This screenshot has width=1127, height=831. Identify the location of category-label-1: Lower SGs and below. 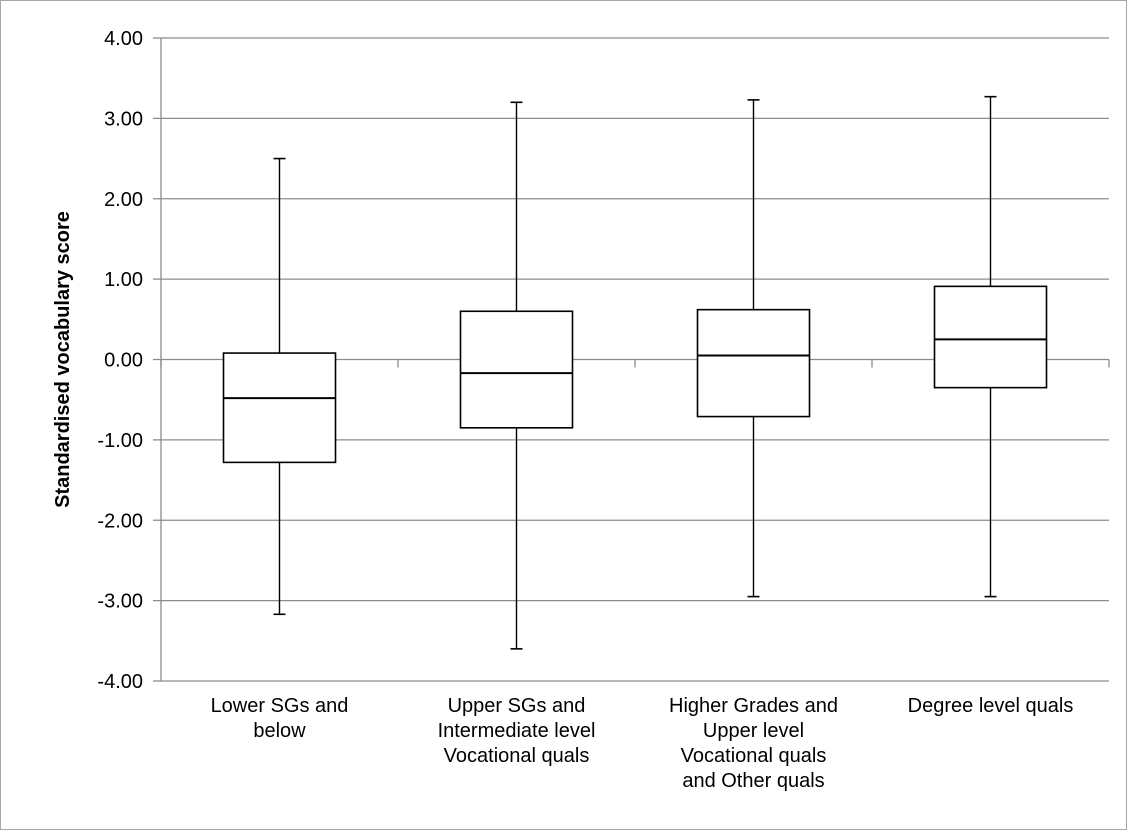
(280, 718).